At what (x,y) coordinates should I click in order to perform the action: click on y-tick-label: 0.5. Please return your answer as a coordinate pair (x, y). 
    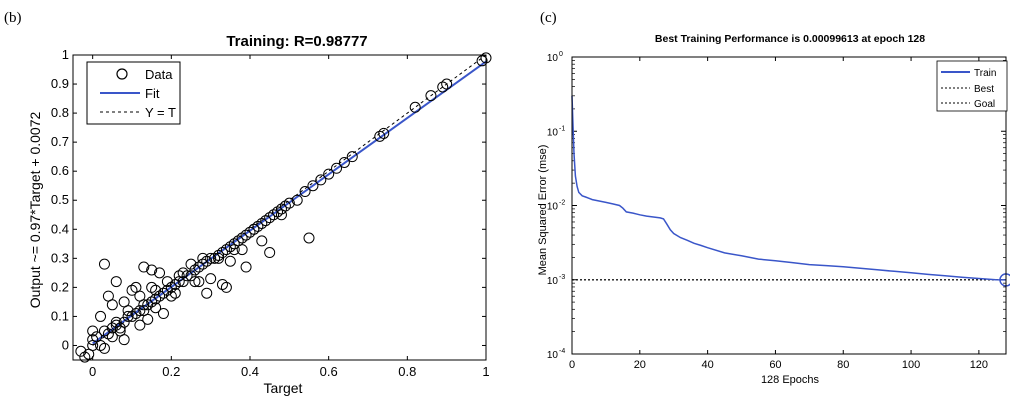
    Looking at the image, I should click on (60, 199).